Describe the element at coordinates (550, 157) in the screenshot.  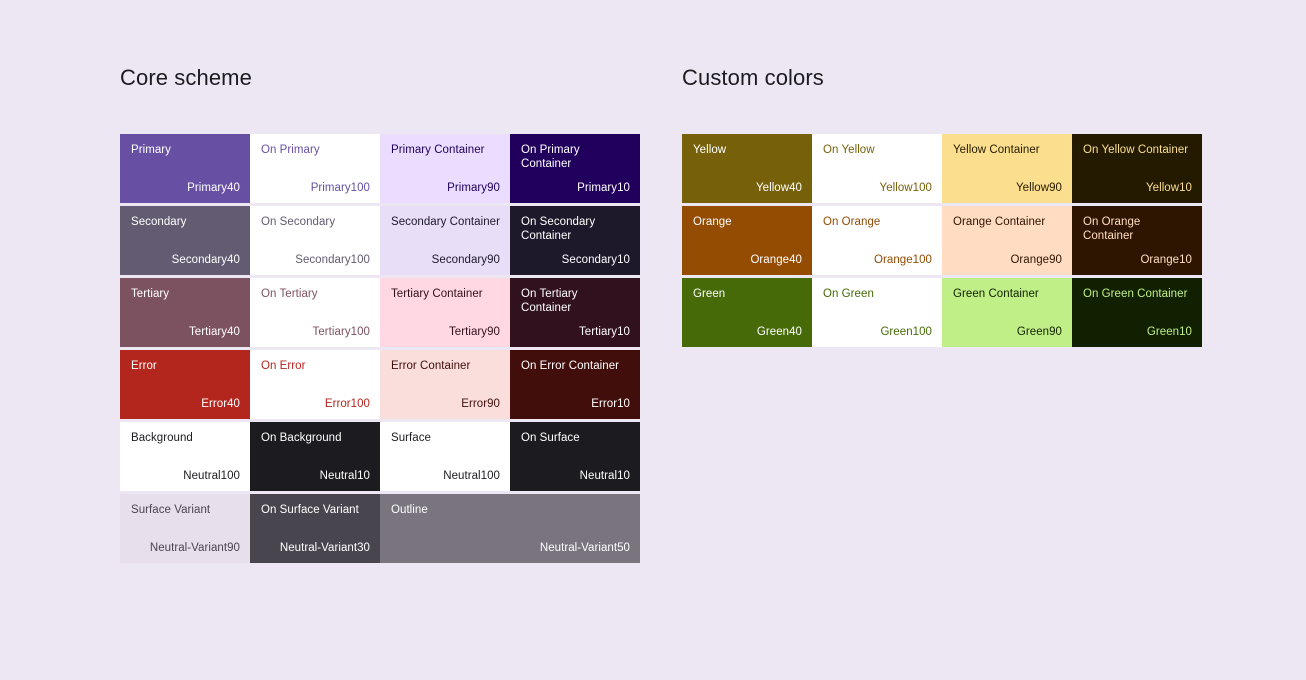
I see `swatch-role-label: On Primary Container` at that location.